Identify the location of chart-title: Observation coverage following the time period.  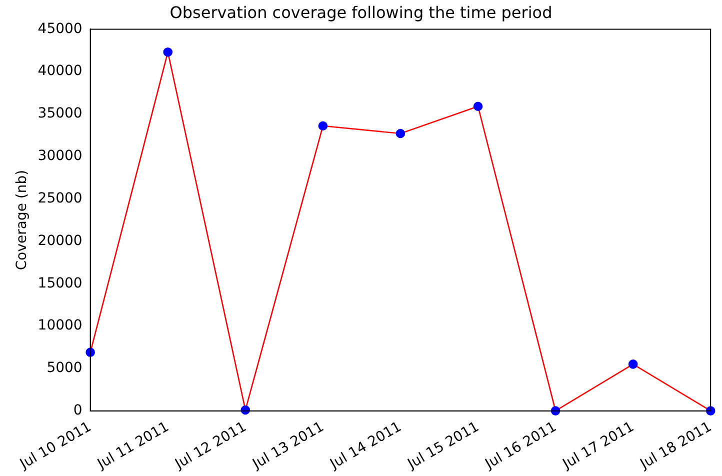
(361, 12).